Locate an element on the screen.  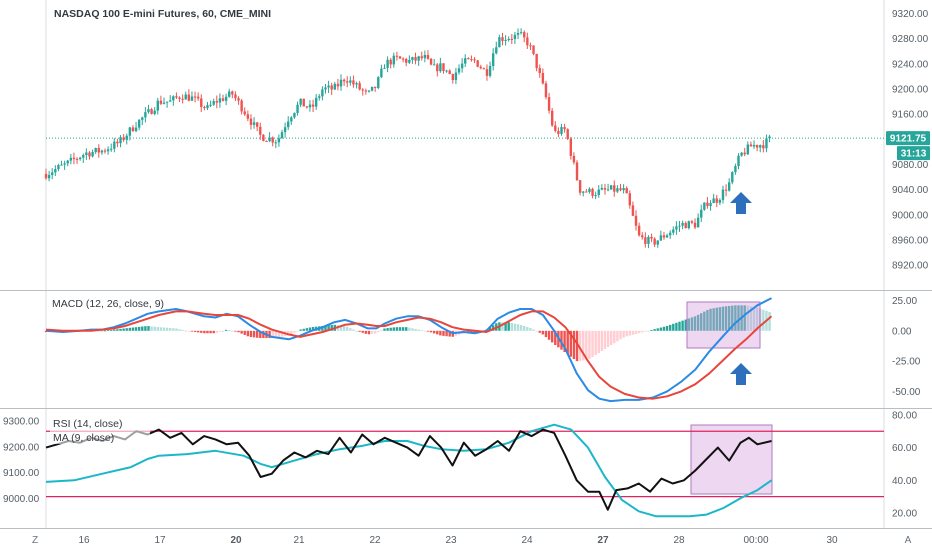
price-title: NASDAQ 100 E-mini Futures, 60, CME_MINI is located at coordinates (162, 14).